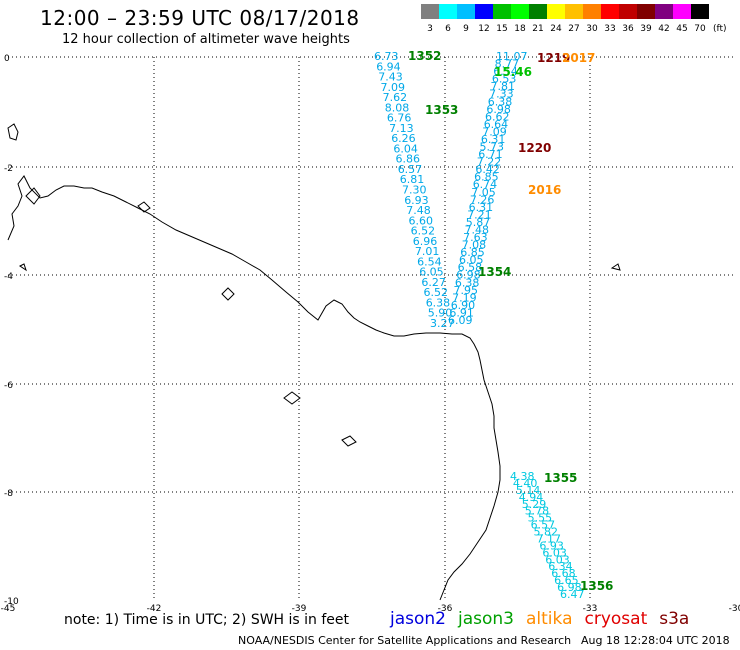 This screenshot has height=650, width=740. What do you see at coordinates (299, 609) in the screenshot?
I see `lon-tick-label: -39` at bounding box center [299, 609].